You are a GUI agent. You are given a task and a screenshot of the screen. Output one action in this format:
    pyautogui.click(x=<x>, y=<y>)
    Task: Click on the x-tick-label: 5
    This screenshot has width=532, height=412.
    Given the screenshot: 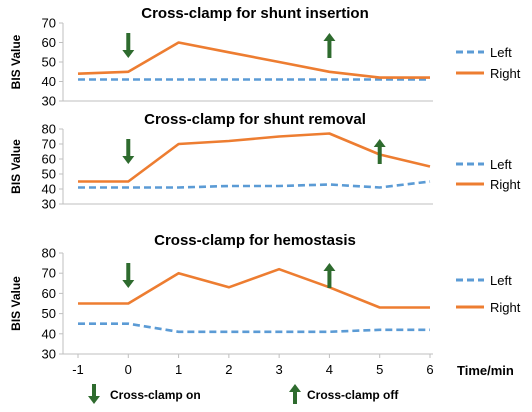 What is the action you would take?
    pyautogui.click(x=379, y=369)
    